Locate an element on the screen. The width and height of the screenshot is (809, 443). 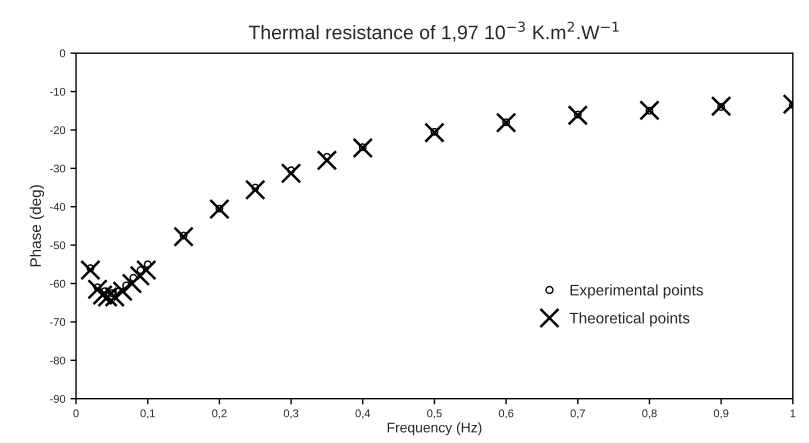
chart-title: Thermal resistance of 1,97 10$^{−3}$ K.m$^{2}$.W$^{−1}$ is located at coordinates (433, 32).